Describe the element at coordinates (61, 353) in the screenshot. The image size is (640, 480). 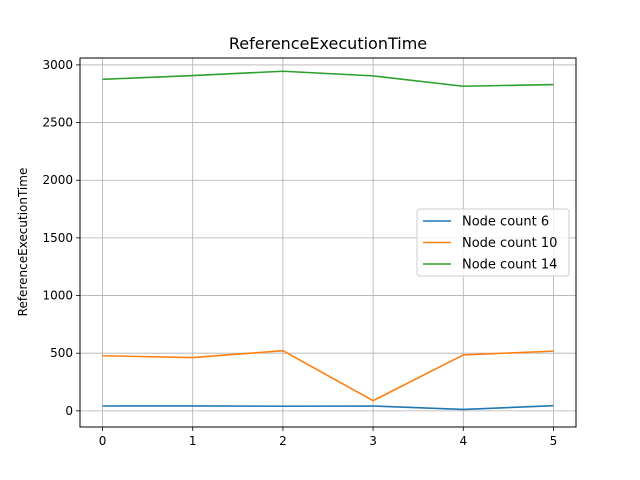
I see `y-tick-label: 500` at that location.